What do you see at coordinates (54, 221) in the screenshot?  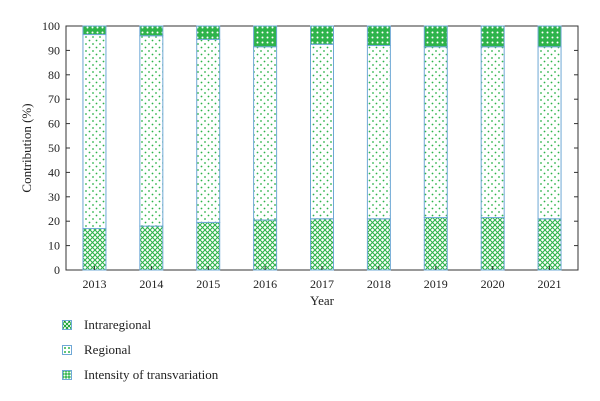 I see `y-tick-label: 20` at bounding box center [54, 221].